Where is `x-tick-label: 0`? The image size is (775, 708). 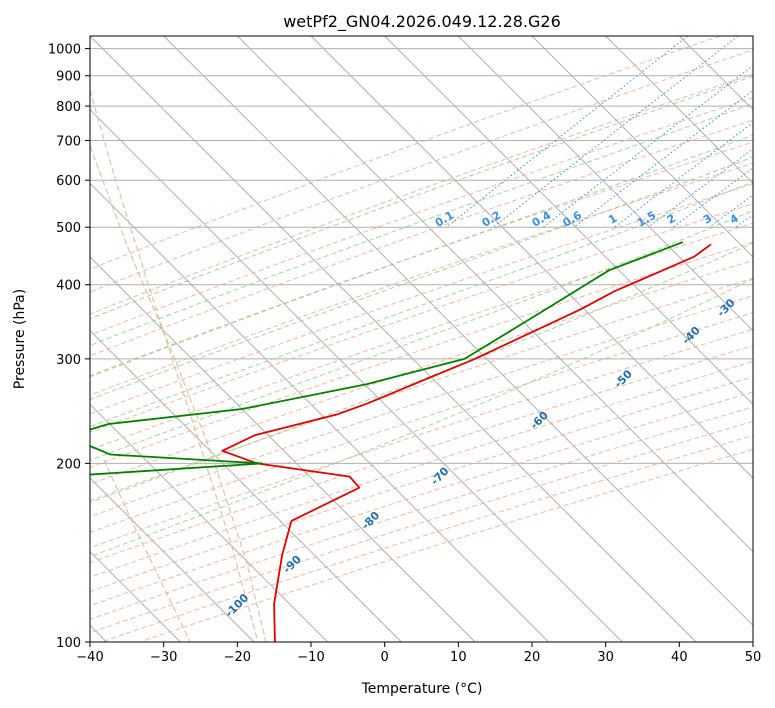 x-tick-label: 0 is located at coordinates (385, 657).